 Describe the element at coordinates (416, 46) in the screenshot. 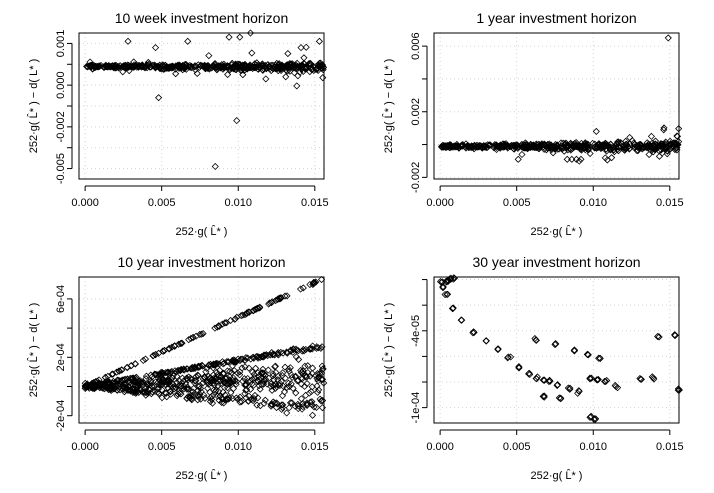

I see `y-tick-label: 0.006` at that location.